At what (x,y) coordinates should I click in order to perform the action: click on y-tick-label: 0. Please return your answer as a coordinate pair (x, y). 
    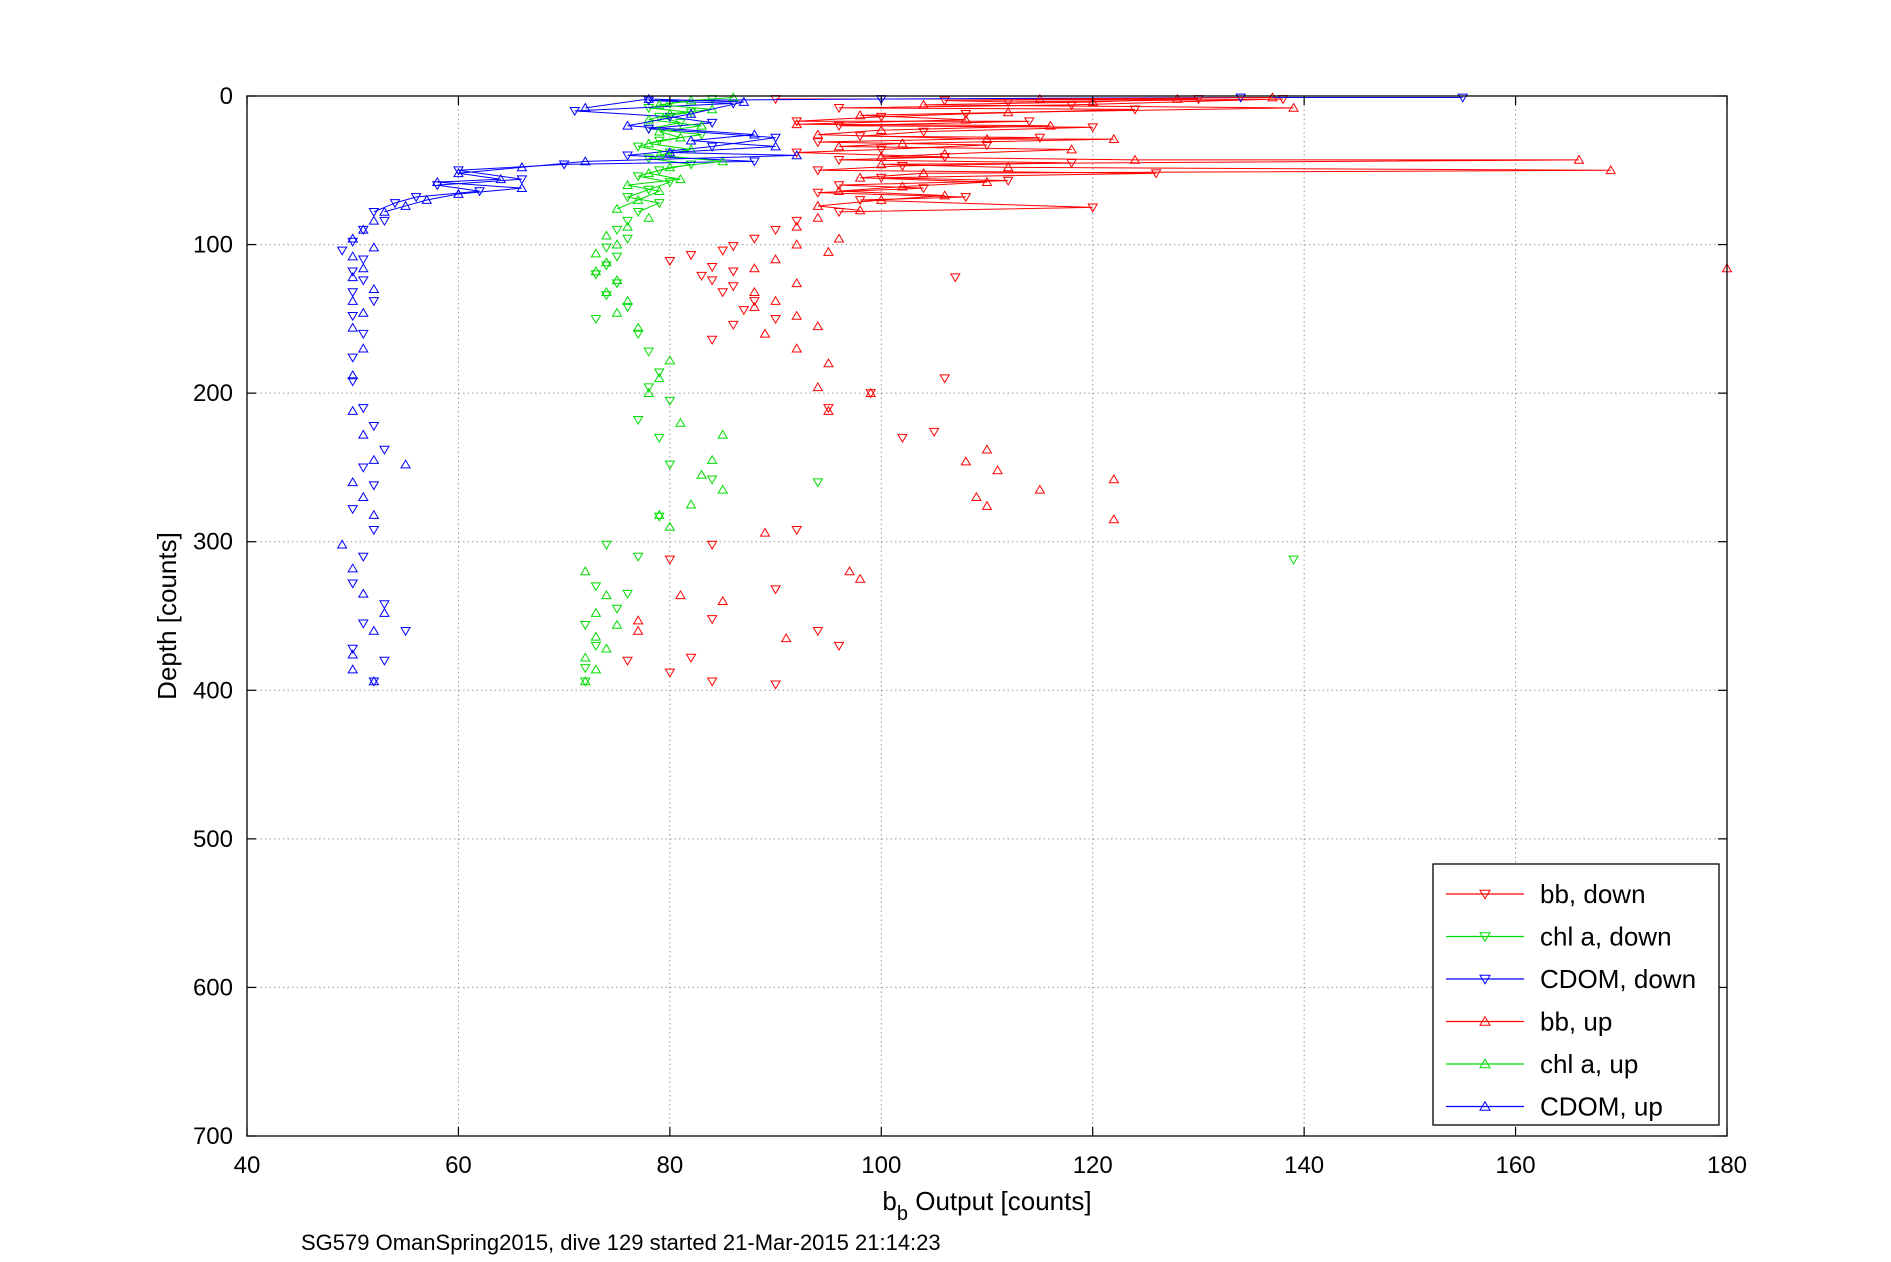
    Looking at the image, I should click on (226, 96).